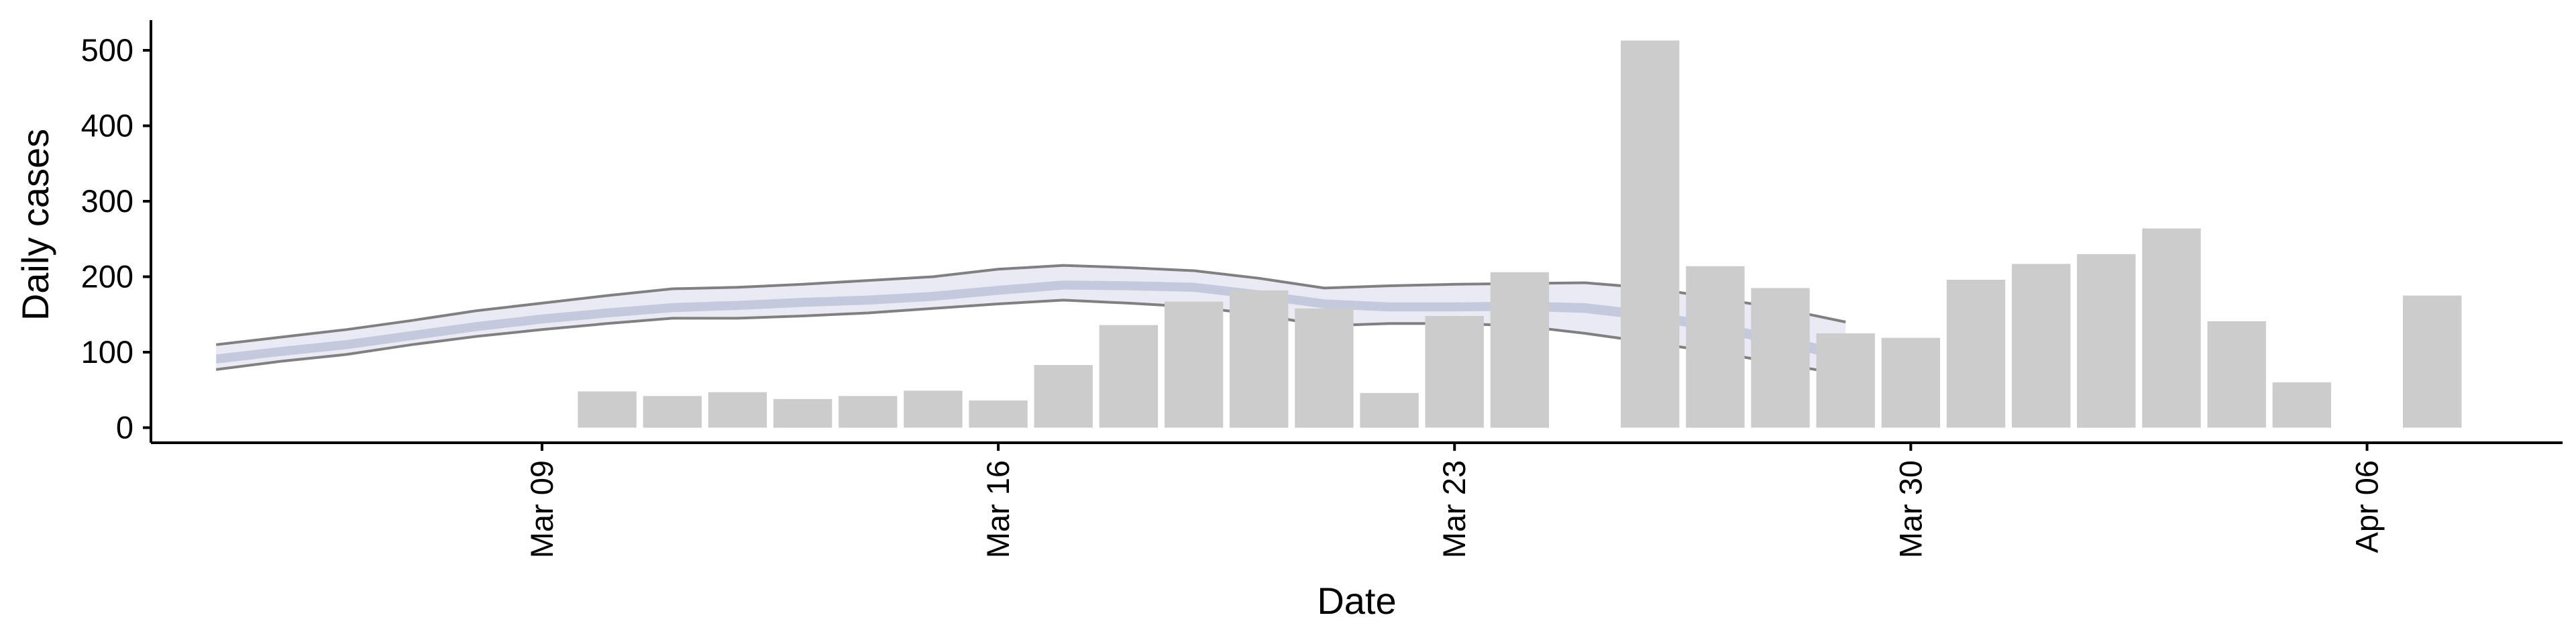 This screenshot has width=2576, height=644. I want to click on band-central-area, so click(1031, 322).